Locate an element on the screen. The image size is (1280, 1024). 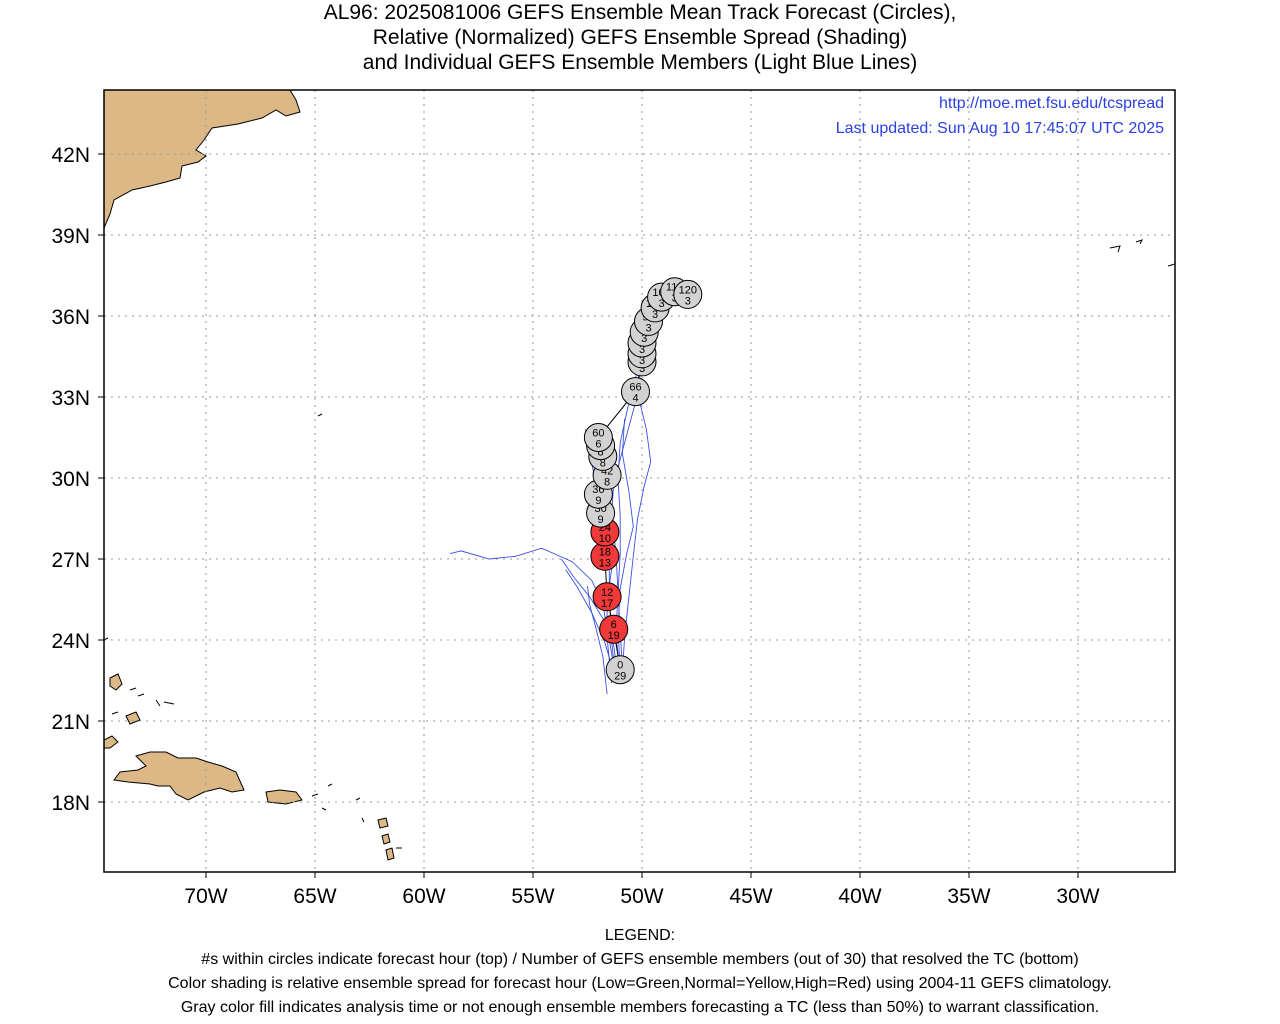
lat-label: 30N is located at coordinates (70, 479).